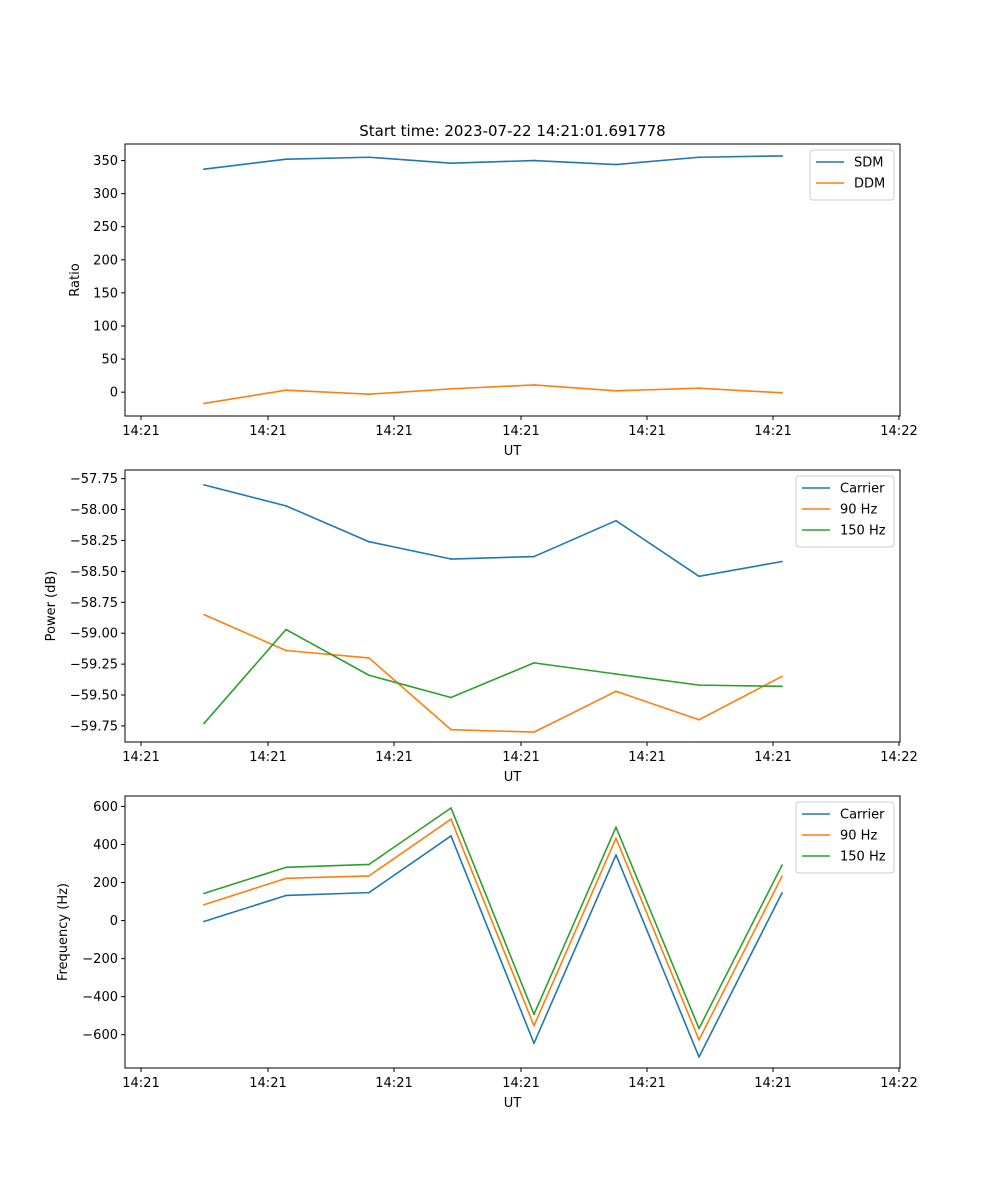 This screenshot has width=1000, height=1200. Describe the element at coordinates (94, 603) in the screenshot. I see `y-tick-label: −58.75` at that location.